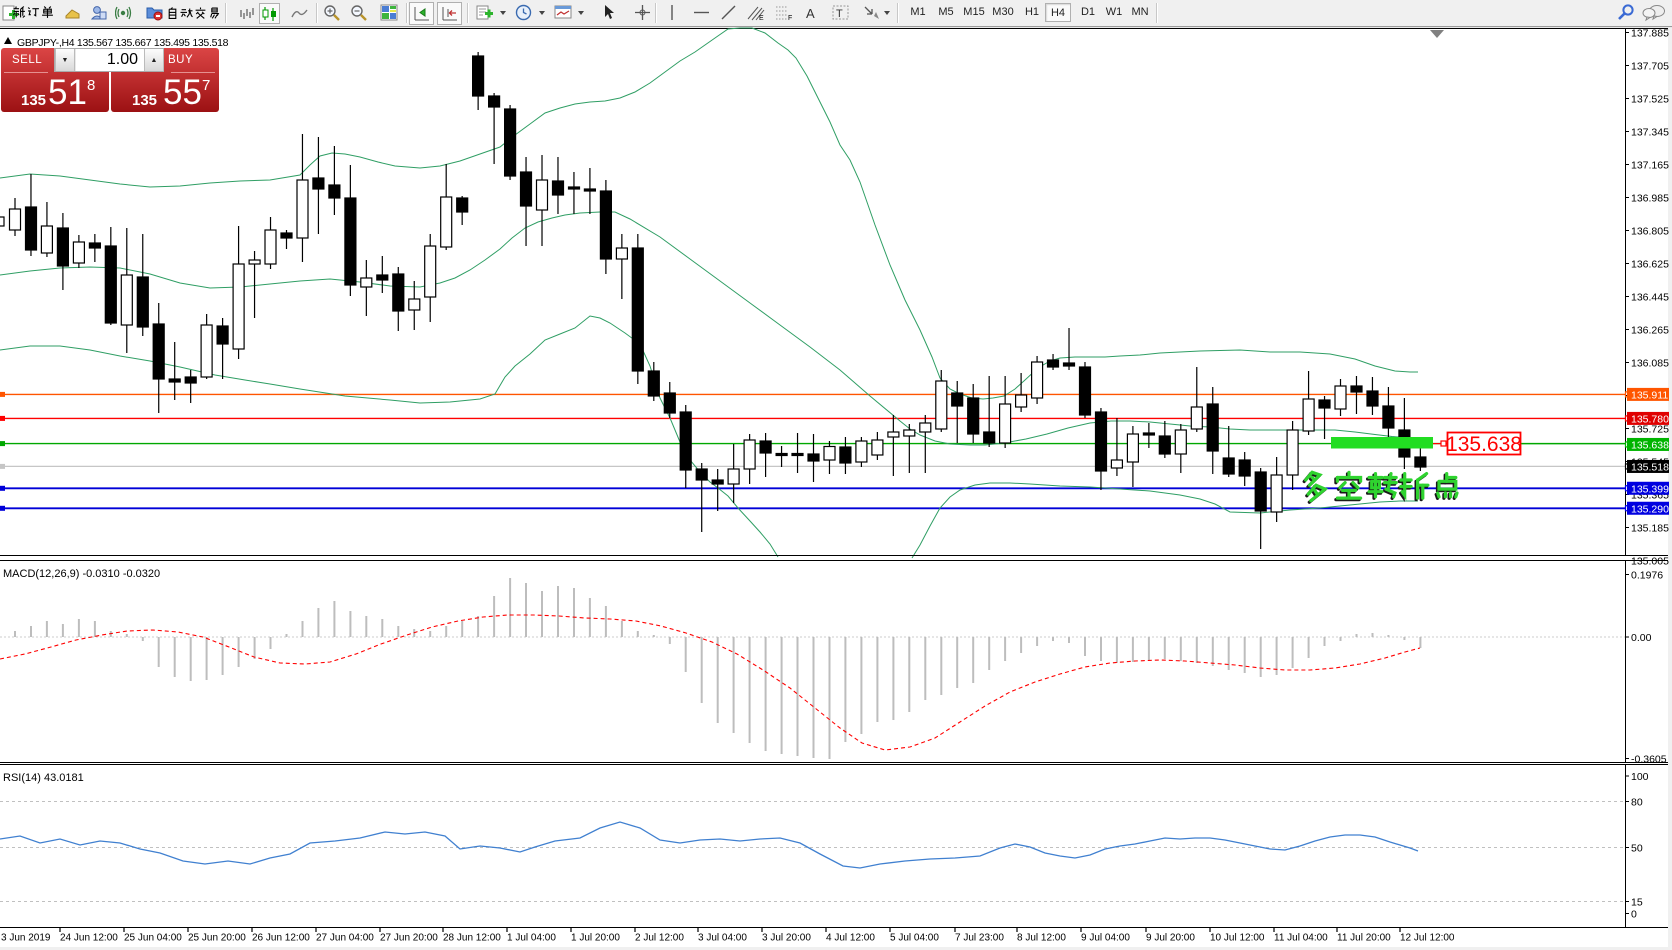  Describe the element at coordinates (1650, 100) in the screenshot. I see `svg-text: 137.525` at that location.